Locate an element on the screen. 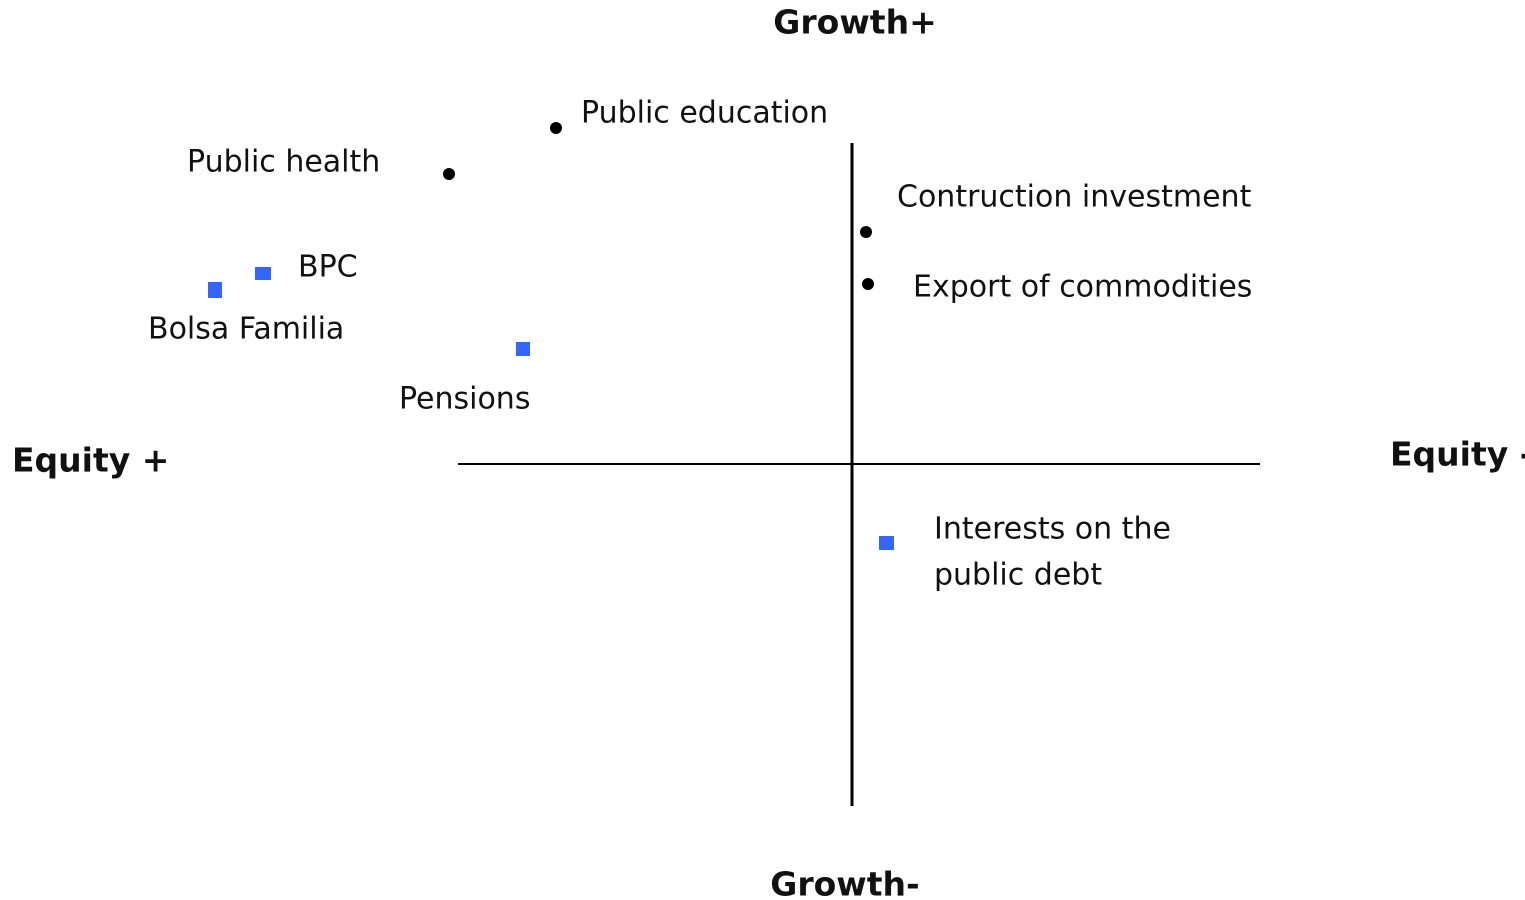  axis-label-right: Equity - is located at coordinates (1457, 454).